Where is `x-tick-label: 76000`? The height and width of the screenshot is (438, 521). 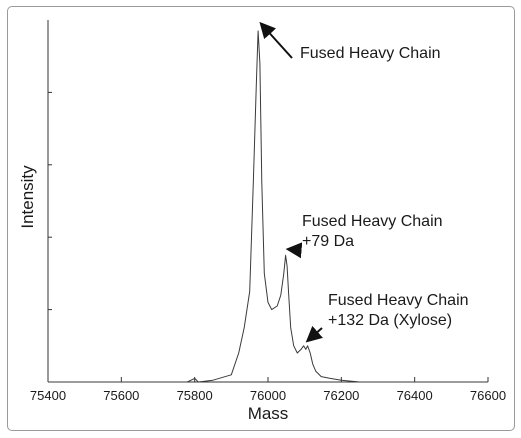 x-tick-label: 76000 is located at coordinates (268, 395).